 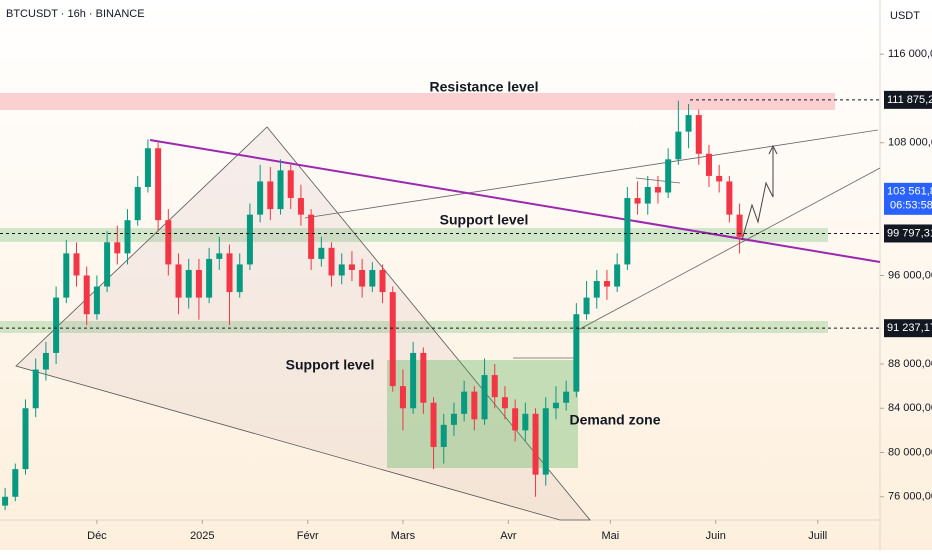 I want to click on y-tick-label: 88 000,00, so click(x=910, y=364).